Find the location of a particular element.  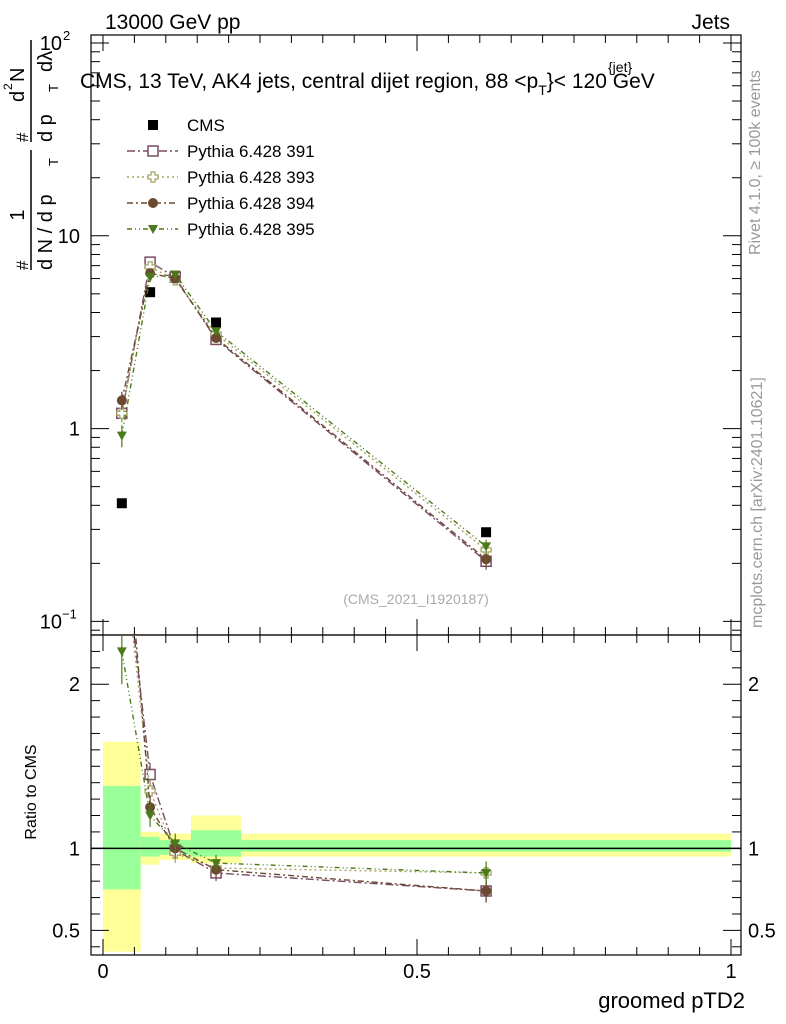

ylabel-dpt: d p is located at coordinates (46, 128).